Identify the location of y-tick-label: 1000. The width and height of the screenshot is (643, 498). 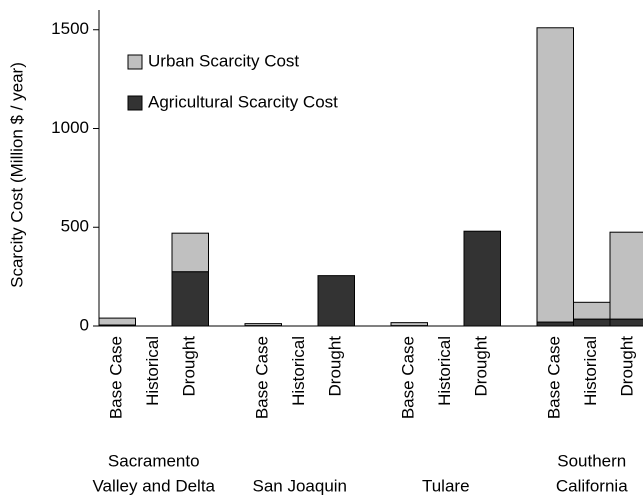
(70, 127).